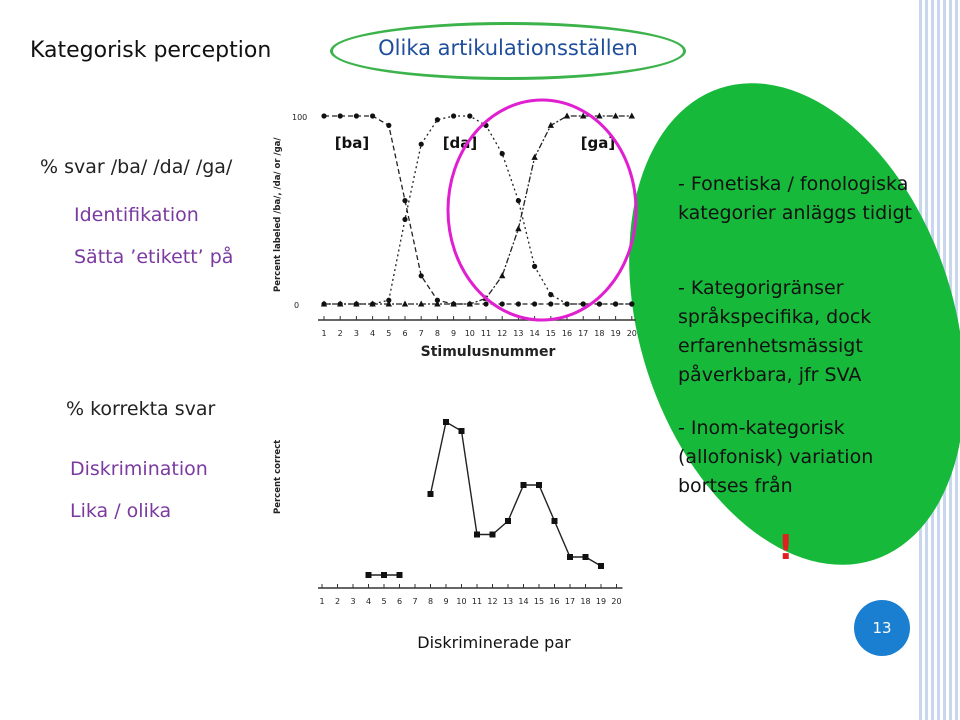 This screenshot has width=960, height=720. Describe the element at coordinates (795, 213) in the screenshot. I see `note-line: kategorier anläggs tidigt` at that location.